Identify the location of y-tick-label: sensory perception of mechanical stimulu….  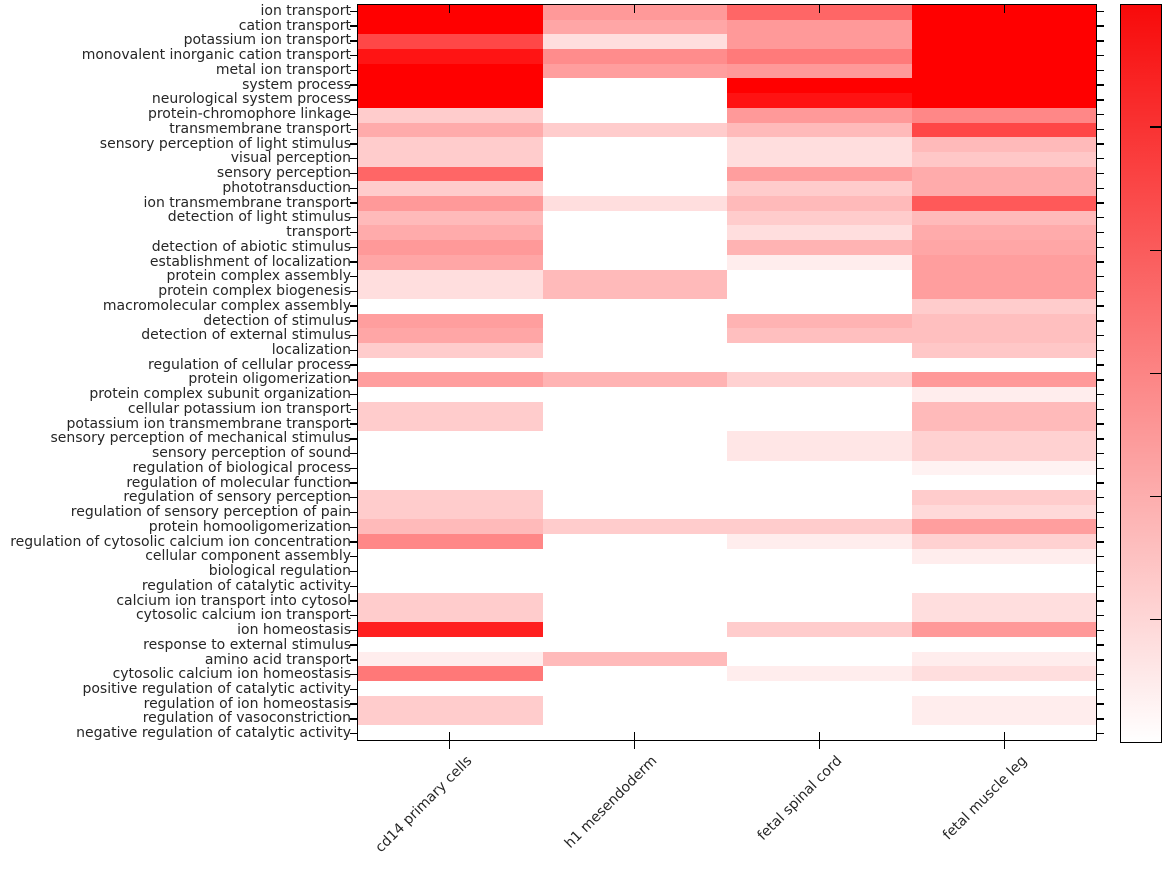
(200, 438).